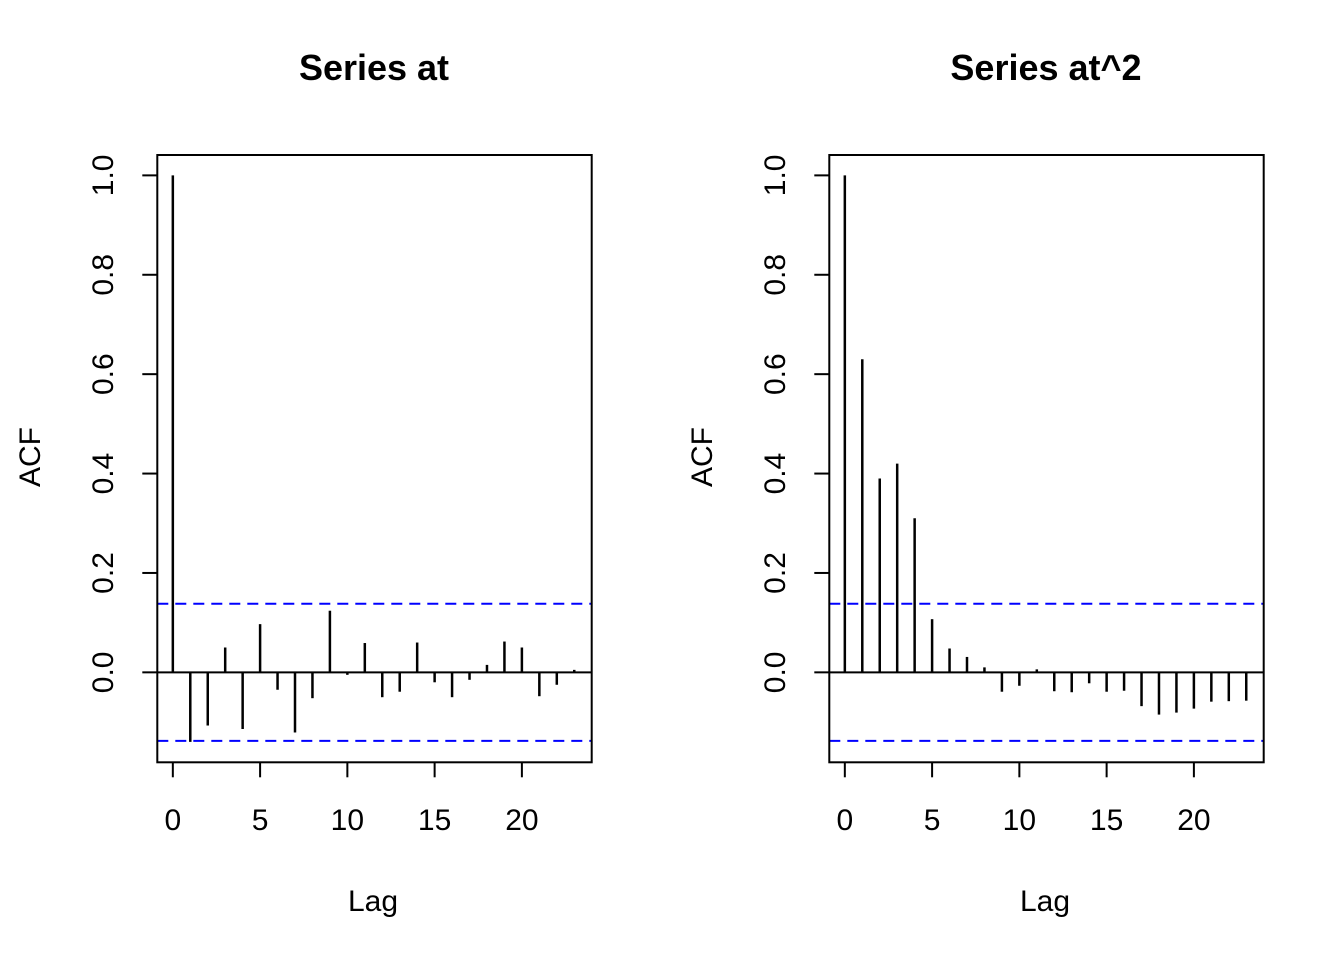 The width and height of the screenshot is (1344, 960). Describe the element at coordinates (1045, 67) in the screenshot. I see `chart-title: Series at^2` at that location.